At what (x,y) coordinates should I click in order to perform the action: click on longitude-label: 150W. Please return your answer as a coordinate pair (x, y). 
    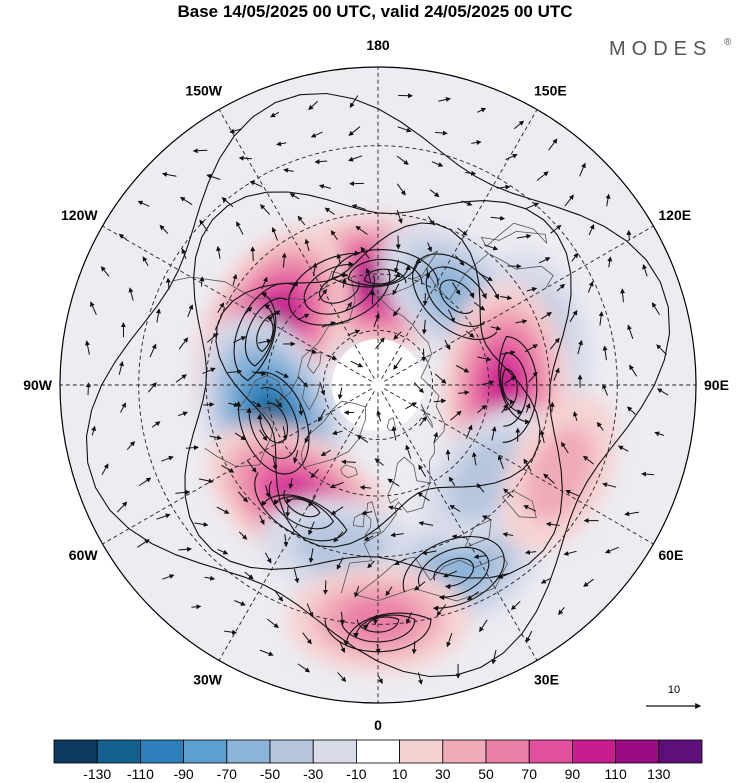
    Looking at the image, I should click on (203, 91).